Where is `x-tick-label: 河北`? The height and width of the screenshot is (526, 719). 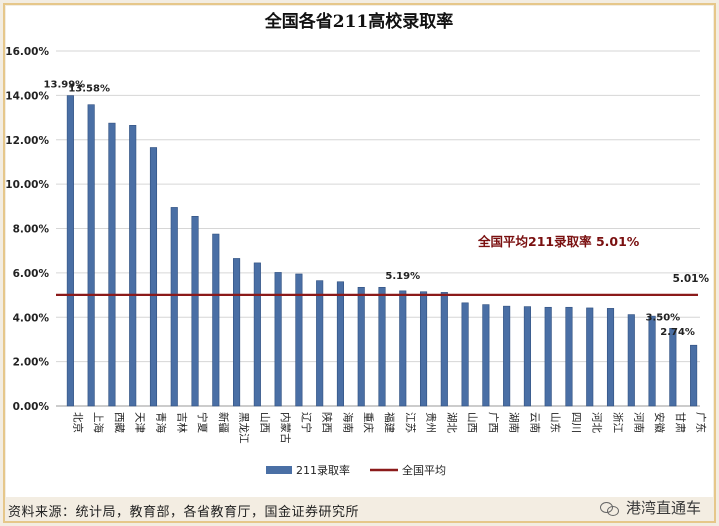 x-tick-label: 河北 is located at coordinates (597, 422).